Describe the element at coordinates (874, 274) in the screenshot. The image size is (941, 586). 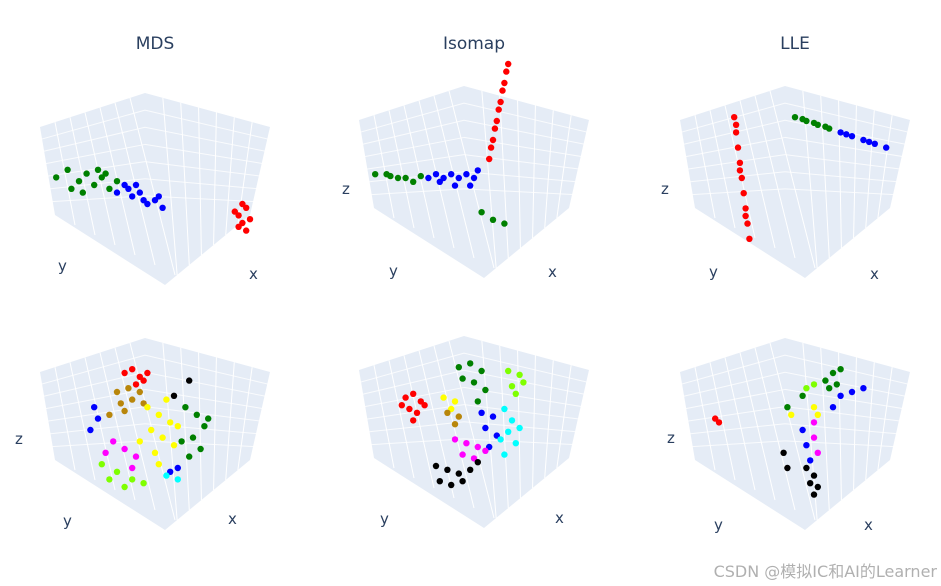
I see `x-axis-label: x` at that location.